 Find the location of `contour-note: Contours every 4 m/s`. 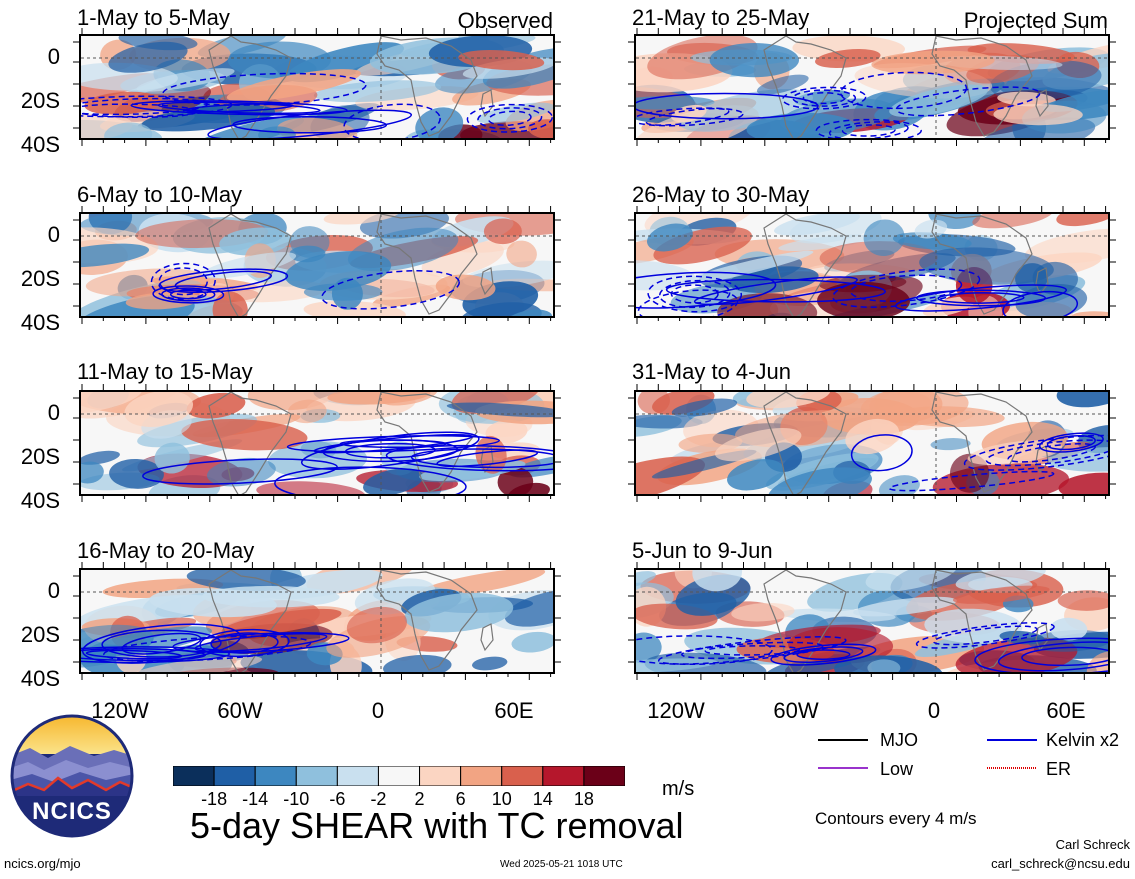

contour-note: Contours every 4 m/s is located at coordinates (896, 818).